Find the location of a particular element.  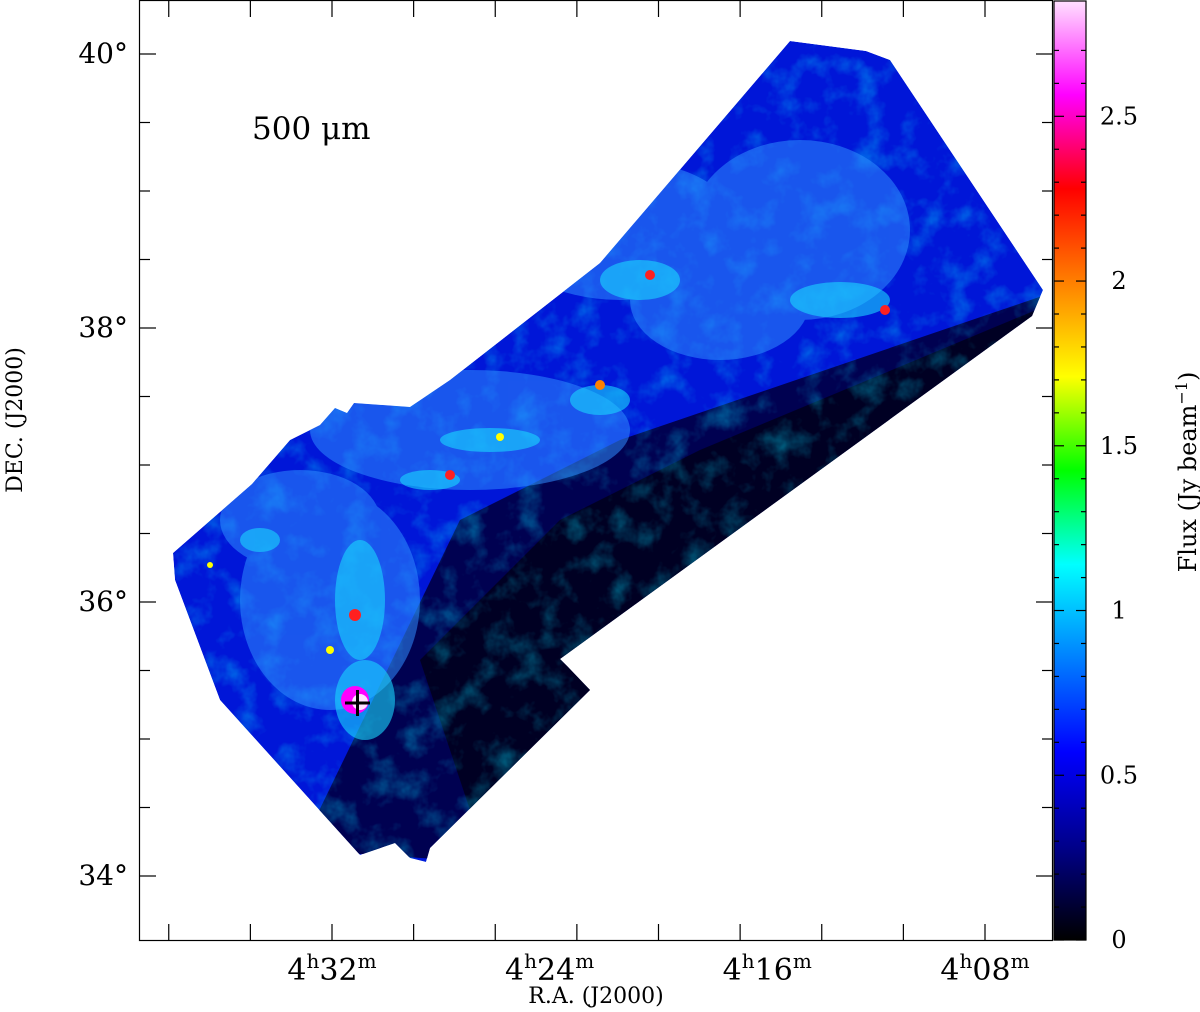

colorbar-tick-label: 0 is located at coordinates (1118, 940).